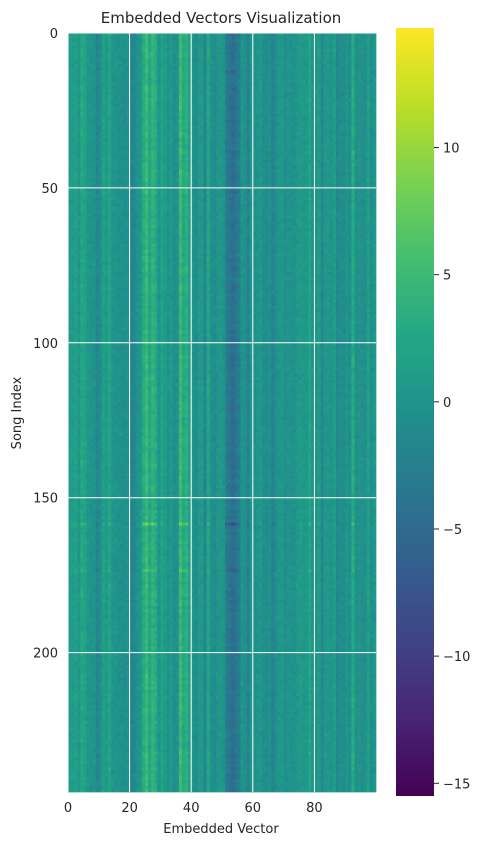 The image size is (482, 845). Describe the element at coordinates (221, 829) in the screenshot. I see `x-axis-label: Embedded Vector` at that location.